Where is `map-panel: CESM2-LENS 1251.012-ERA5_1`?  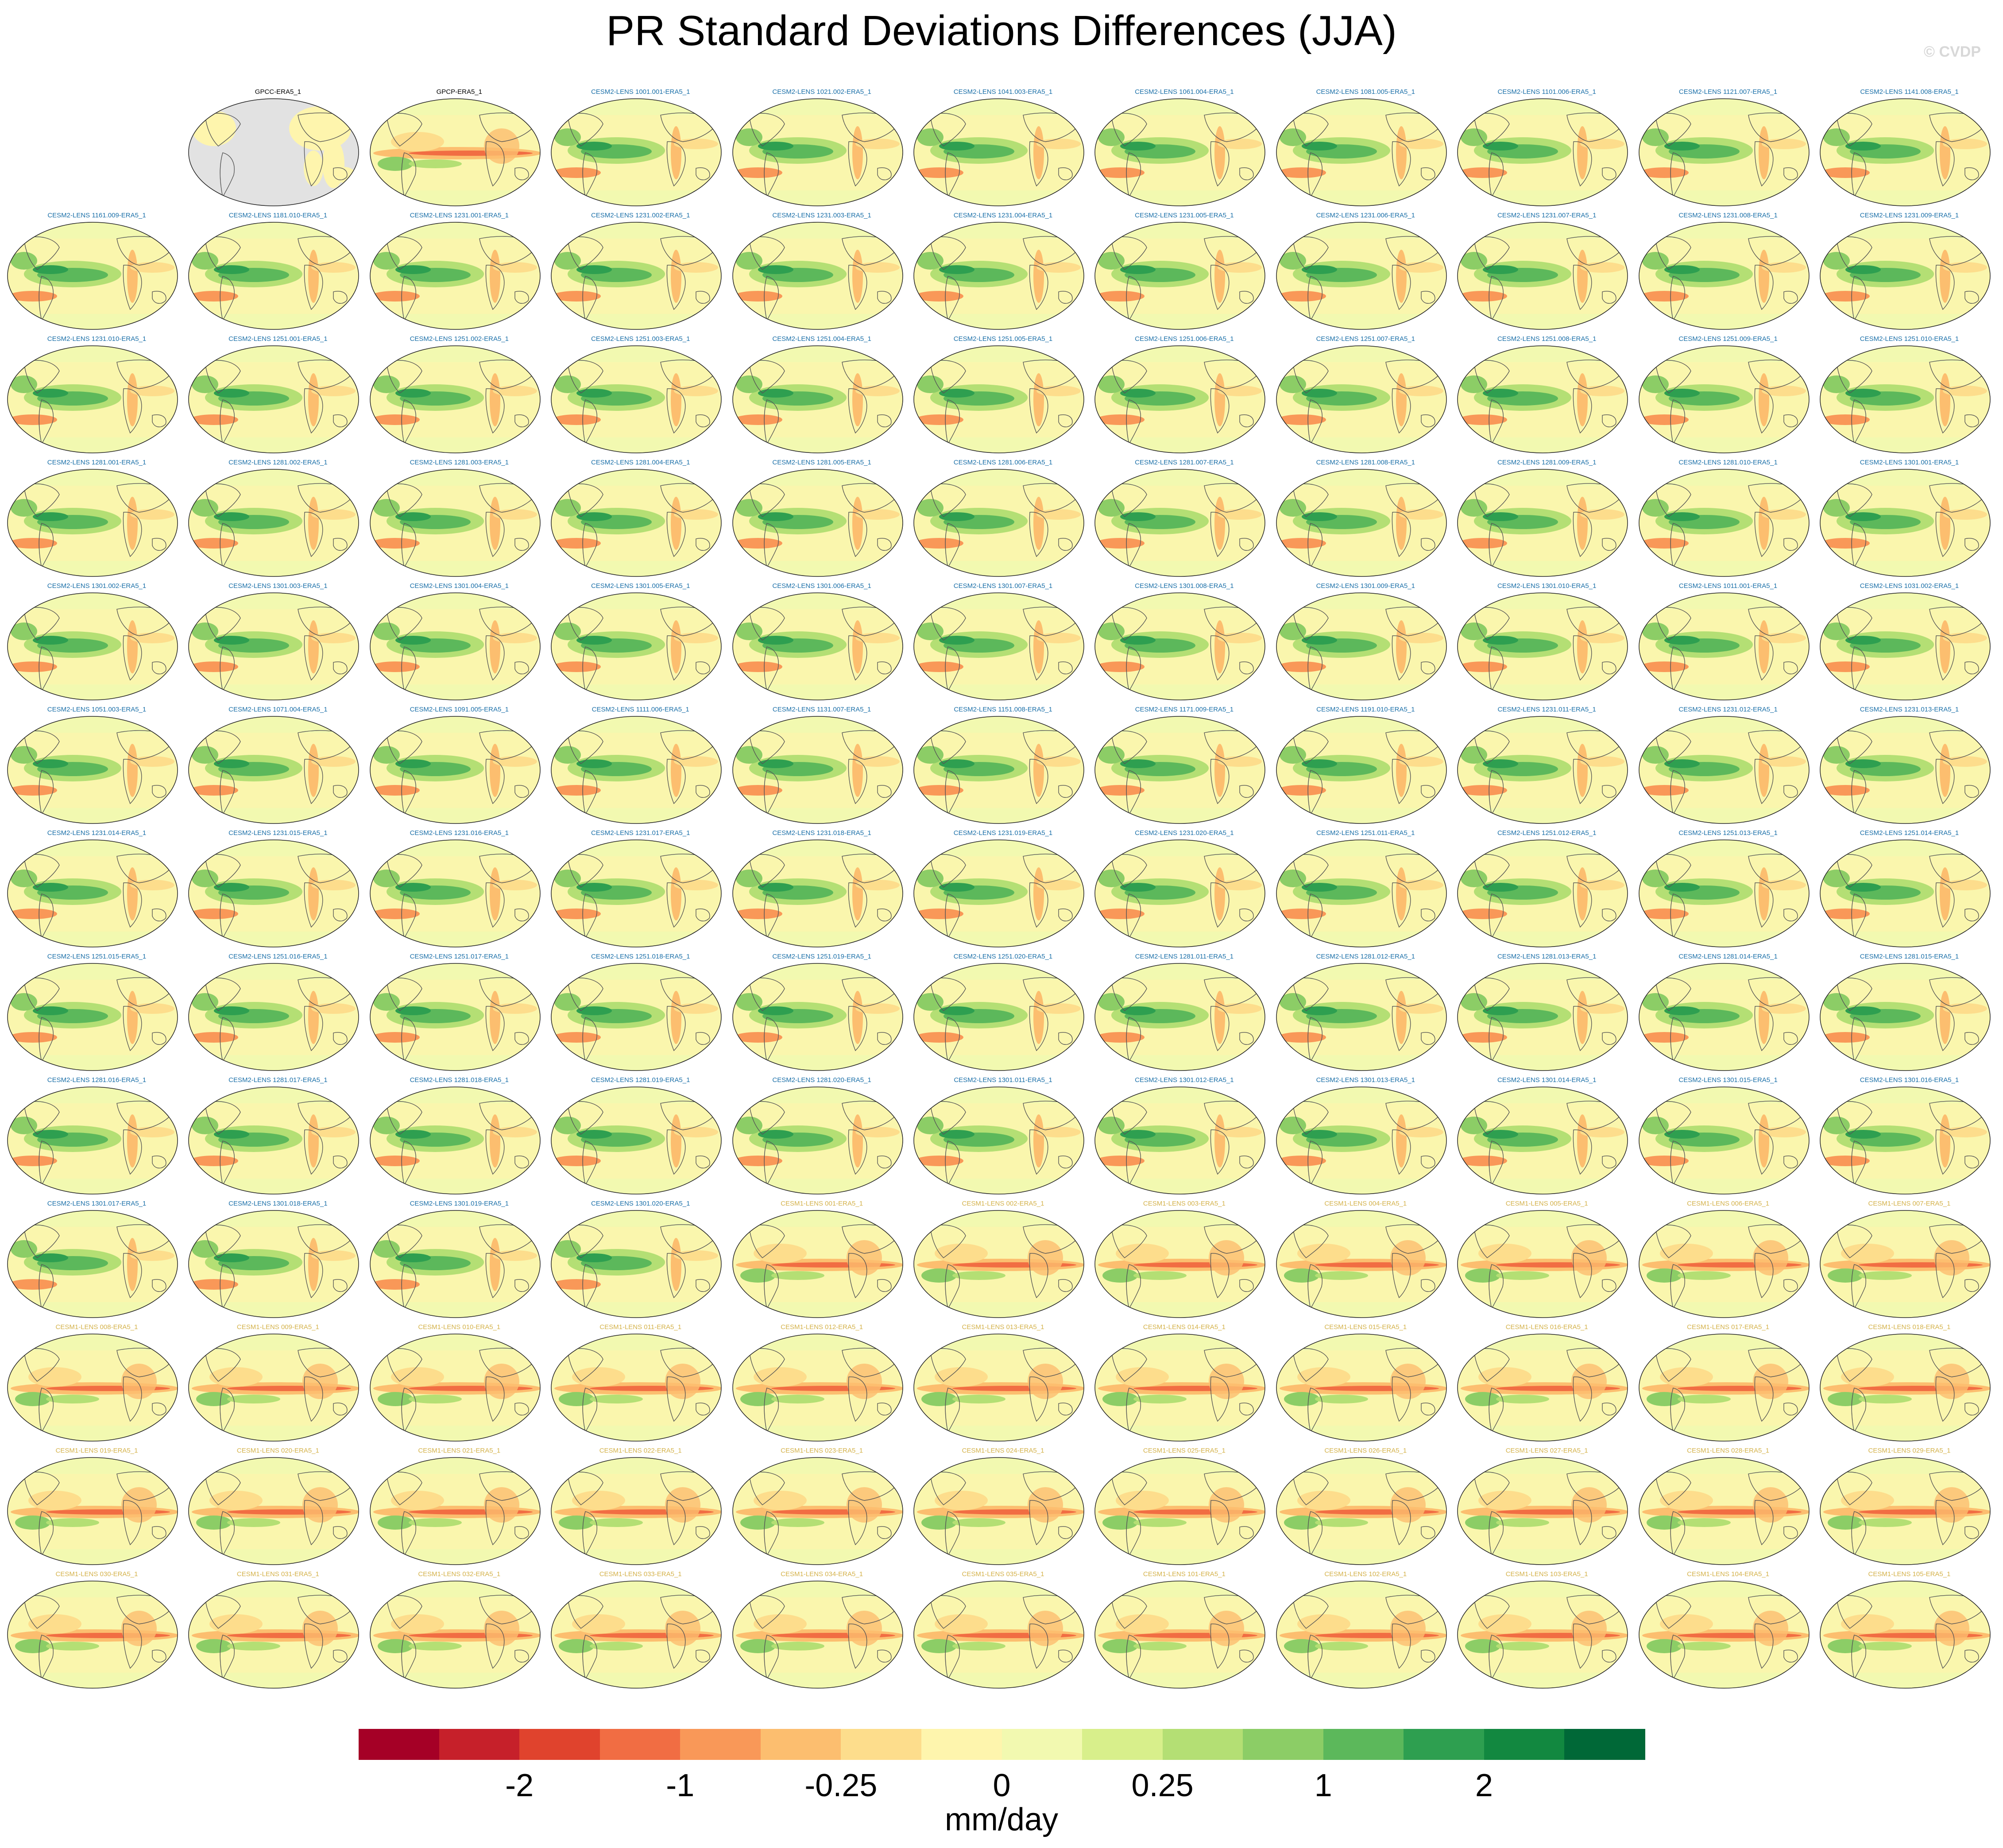 map-panel: CESM2-LENS 1251.012-ERA5_1 is located at coordinates (1547, 891).